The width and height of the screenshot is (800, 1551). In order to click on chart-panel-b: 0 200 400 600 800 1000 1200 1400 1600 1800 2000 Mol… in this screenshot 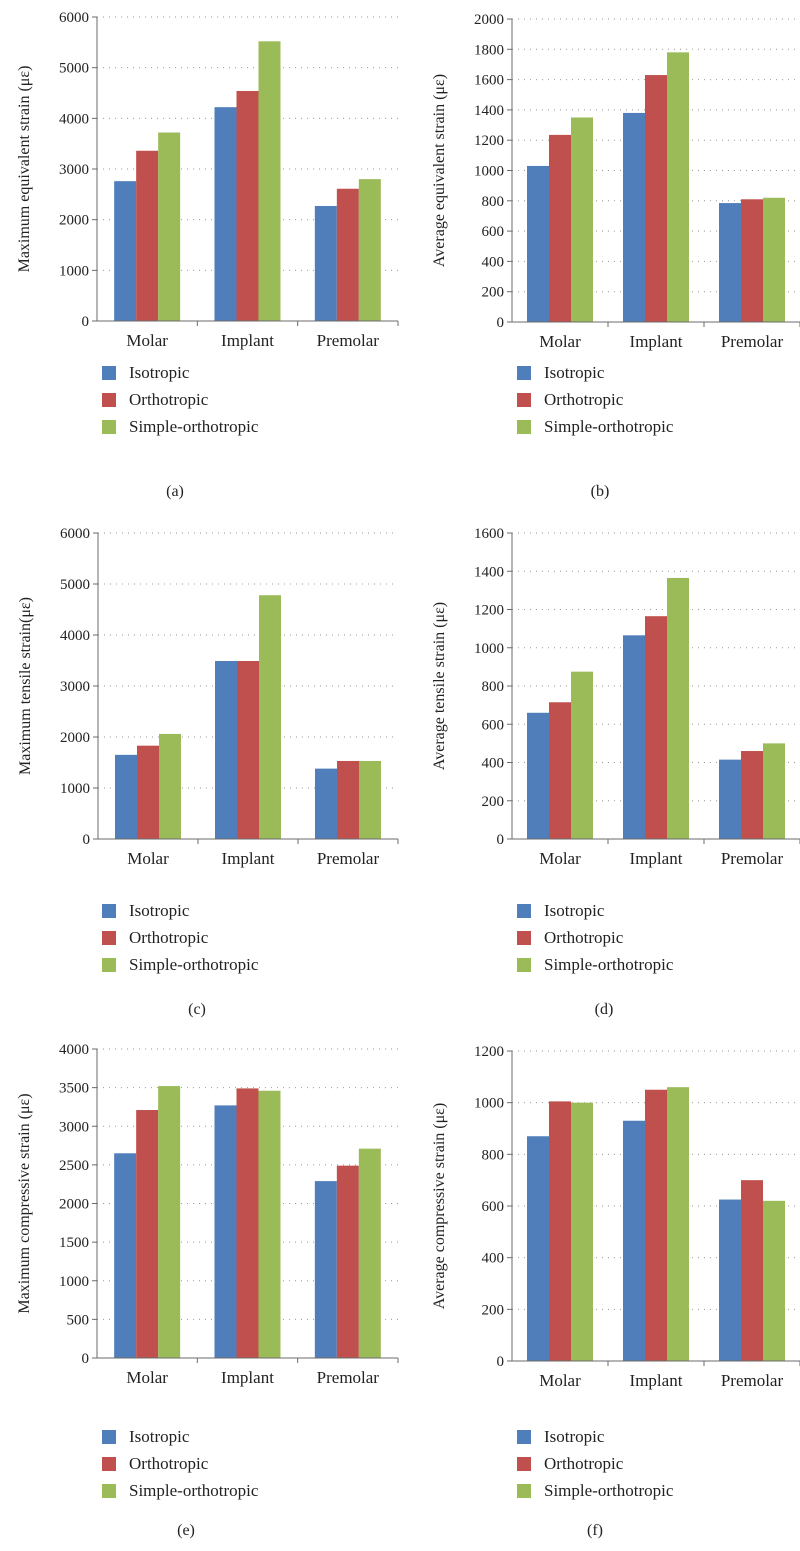, I will do `click(615, 256)`.